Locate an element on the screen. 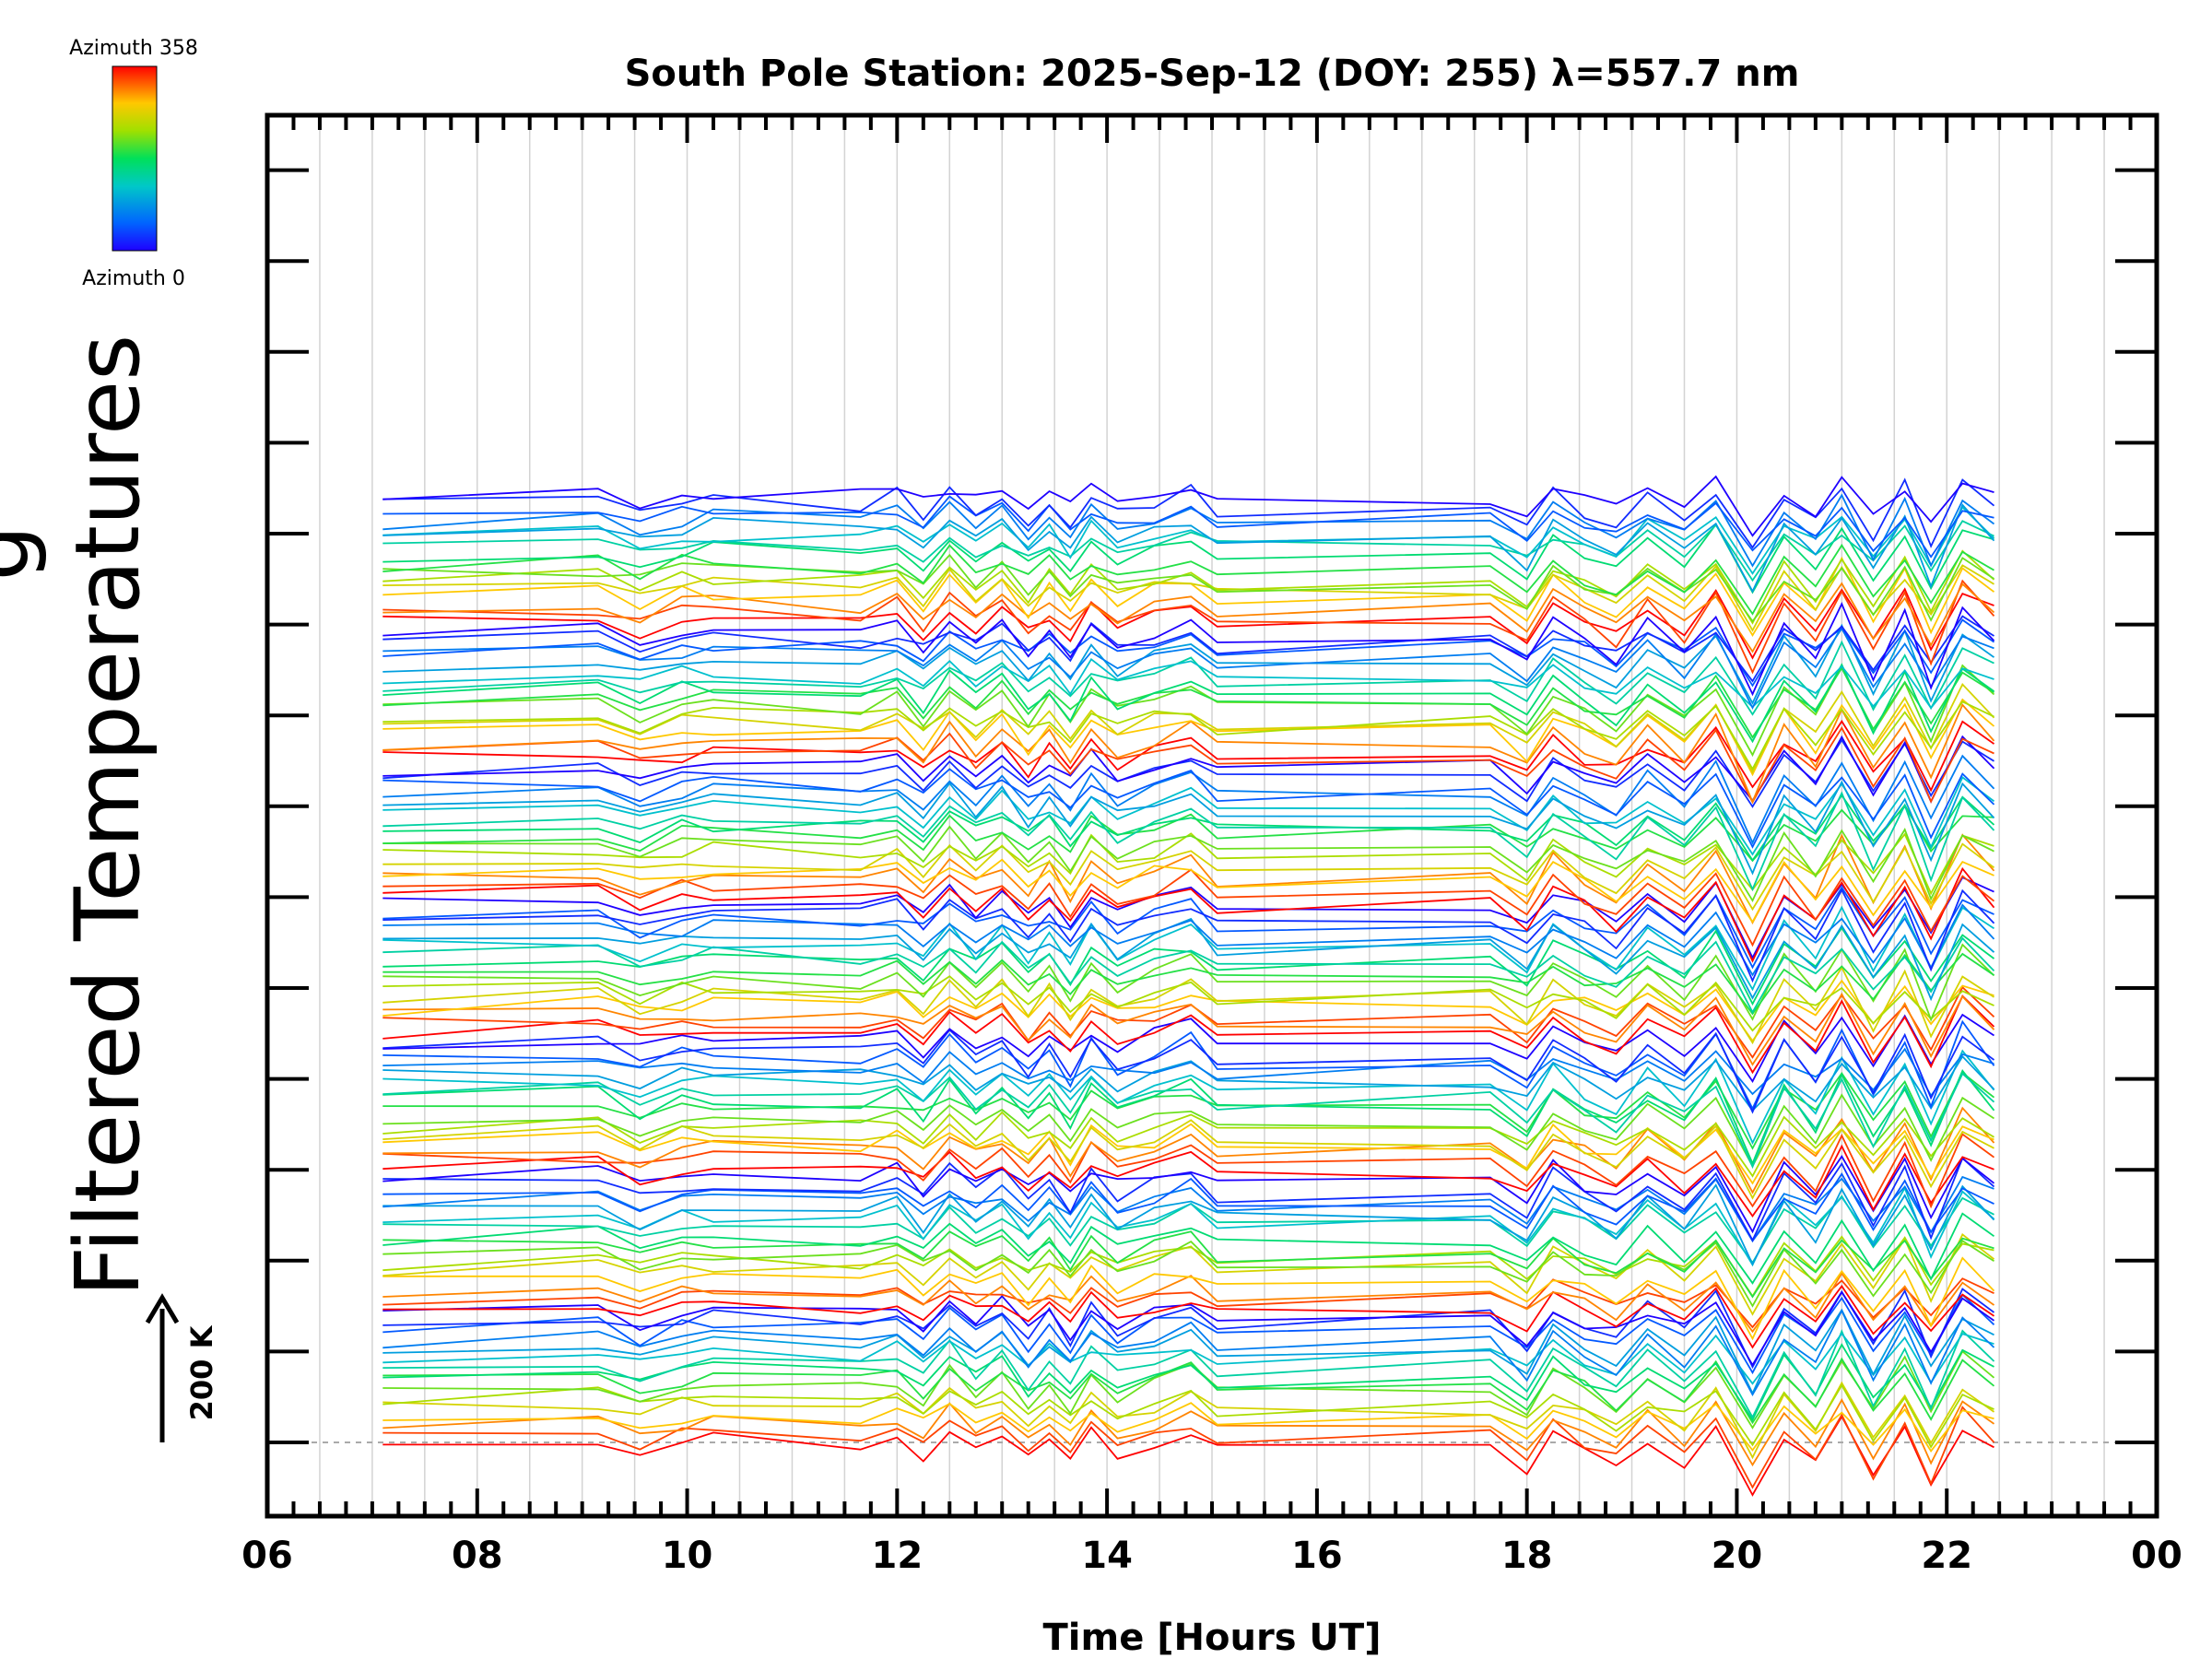 The width and height of the screenshot is (2212, 1659). x-tick-label: 22 is located at coordinates (1946, 1556).